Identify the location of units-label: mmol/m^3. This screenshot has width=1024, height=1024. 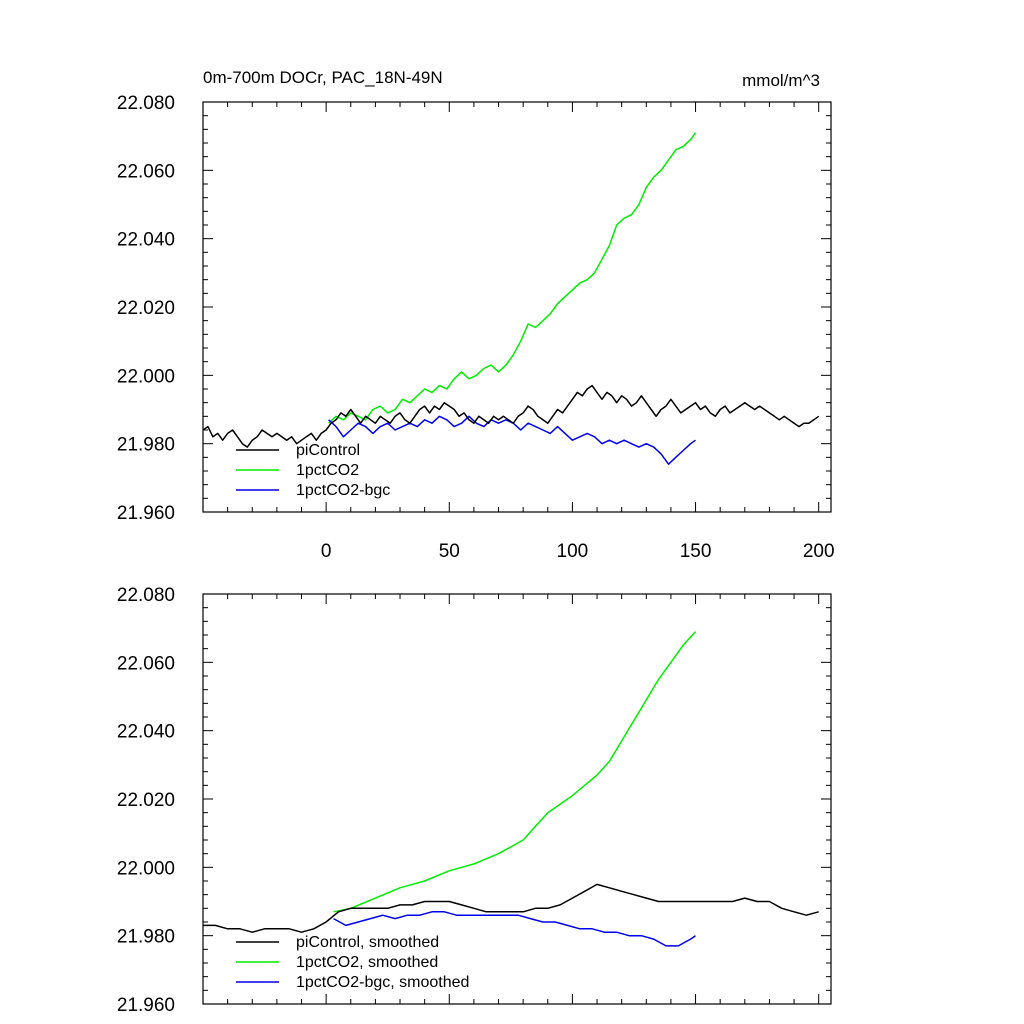
(781, 80).